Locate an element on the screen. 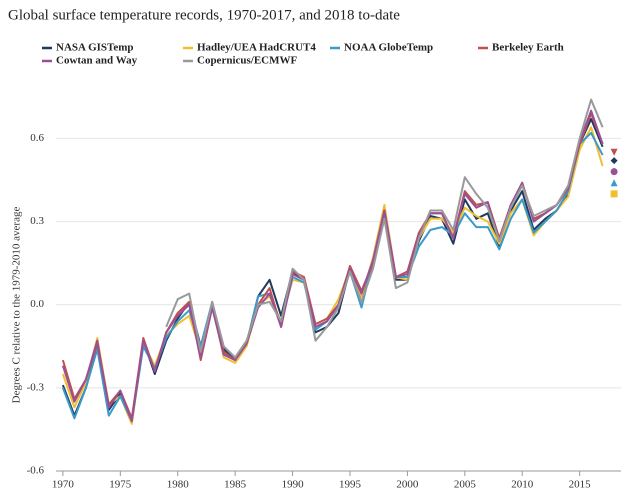 The height and width of the screenshot is (503, 640). legend-label: NOAA GlobeTemp is located at coordinates (388, 48).